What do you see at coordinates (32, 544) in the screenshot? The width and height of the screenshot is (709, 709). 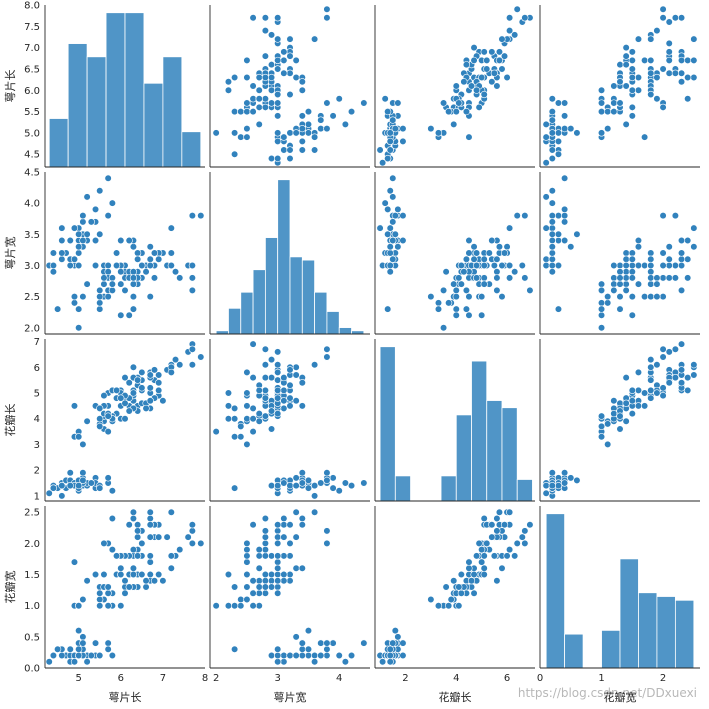 I see `y-tick-label: 2.0` at bounding box center [32, 544].